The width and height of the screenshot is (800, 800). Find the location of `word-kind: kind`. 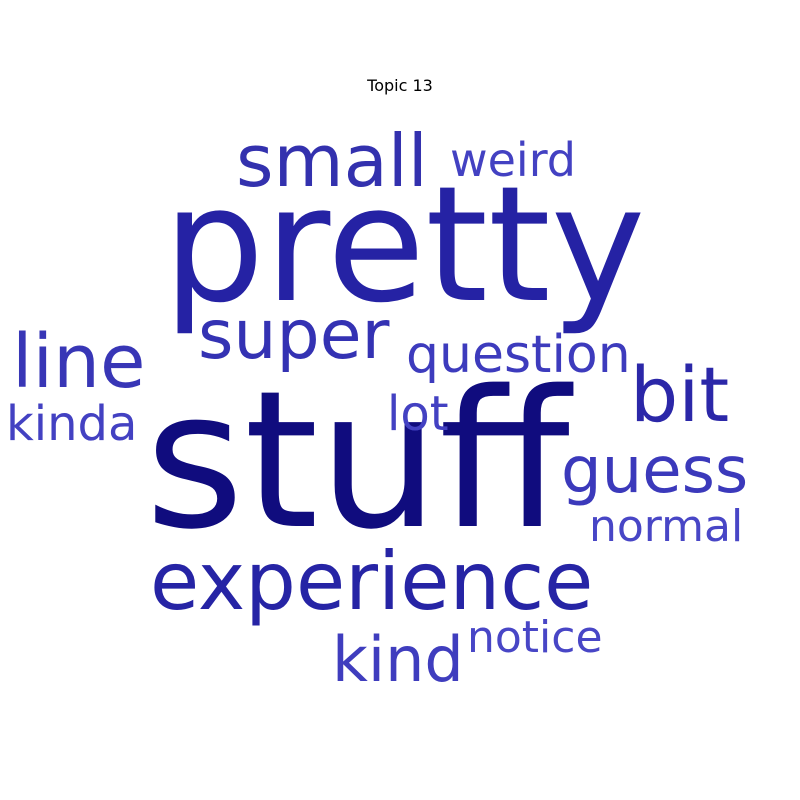

word-kind: kind is located at coordinates (398, 659).